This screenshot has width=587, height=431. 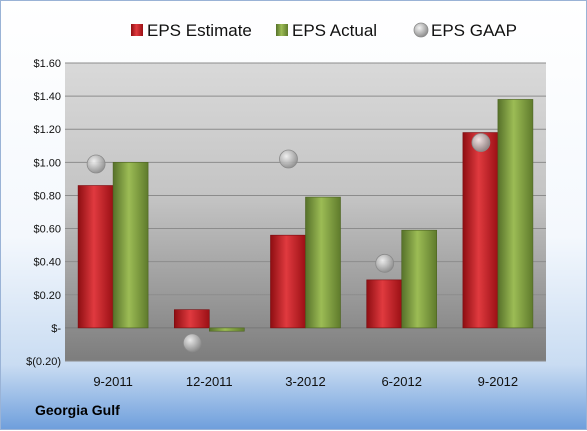 I want to click on x-tick-label: 9-2011, so click(x=113, y=381).